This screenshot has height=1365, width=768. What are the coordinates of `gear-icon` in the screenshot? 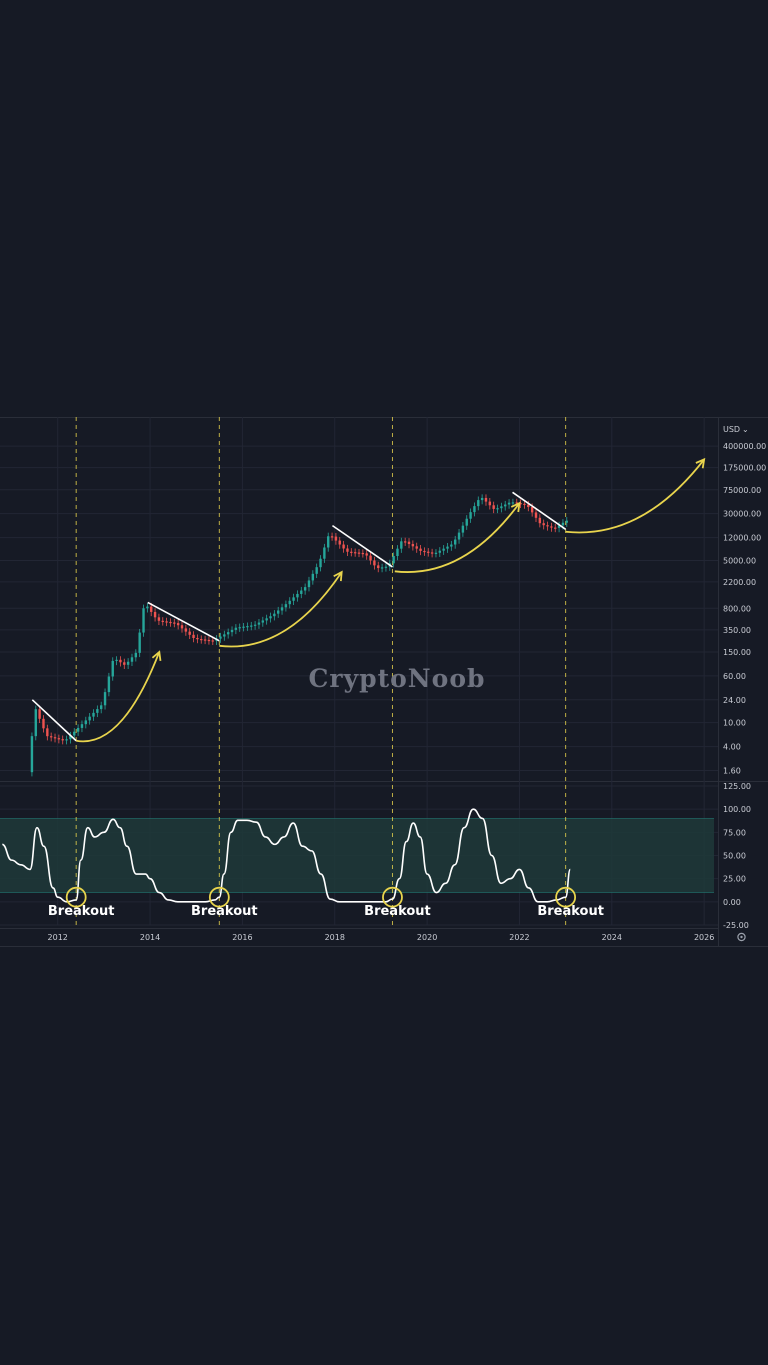 It's located at (741, 937).